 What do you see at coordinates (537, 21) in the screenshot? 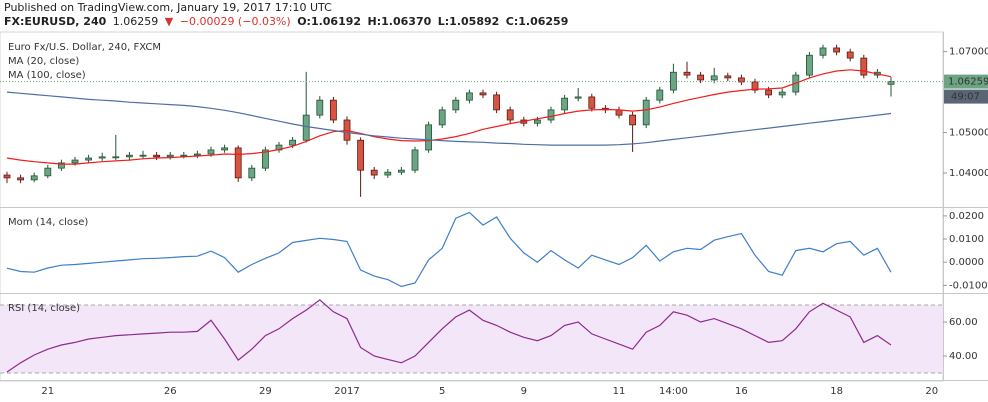
I see `close: C:1.06259` at bounding box center [537, 21].